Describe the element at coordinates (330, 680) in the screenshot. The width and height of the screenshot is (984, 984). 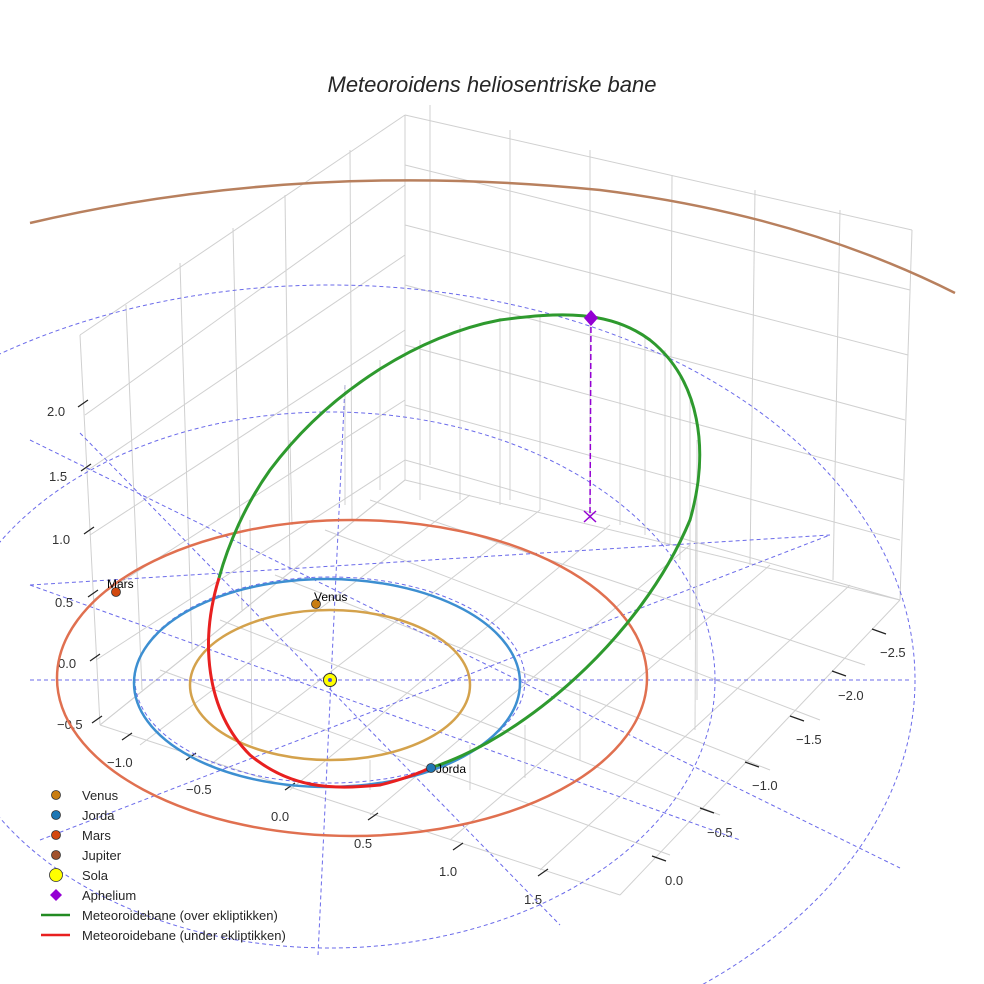
I see `sun-marker` at that location.